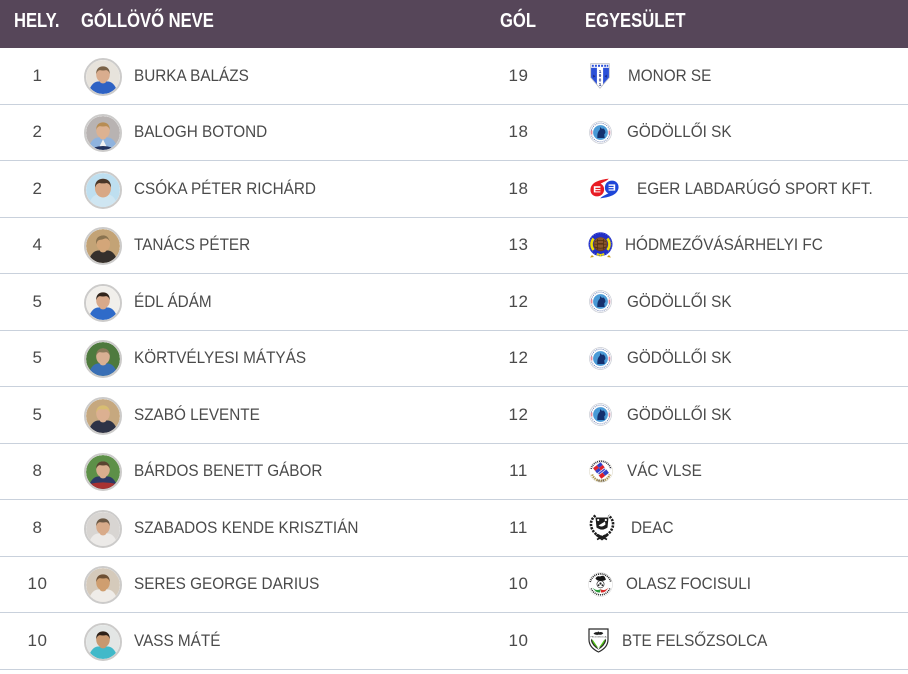 This screenshot has height=674, width=908. I want to click on svg-text: FELSŐZSOLCA, so click(599, 637).